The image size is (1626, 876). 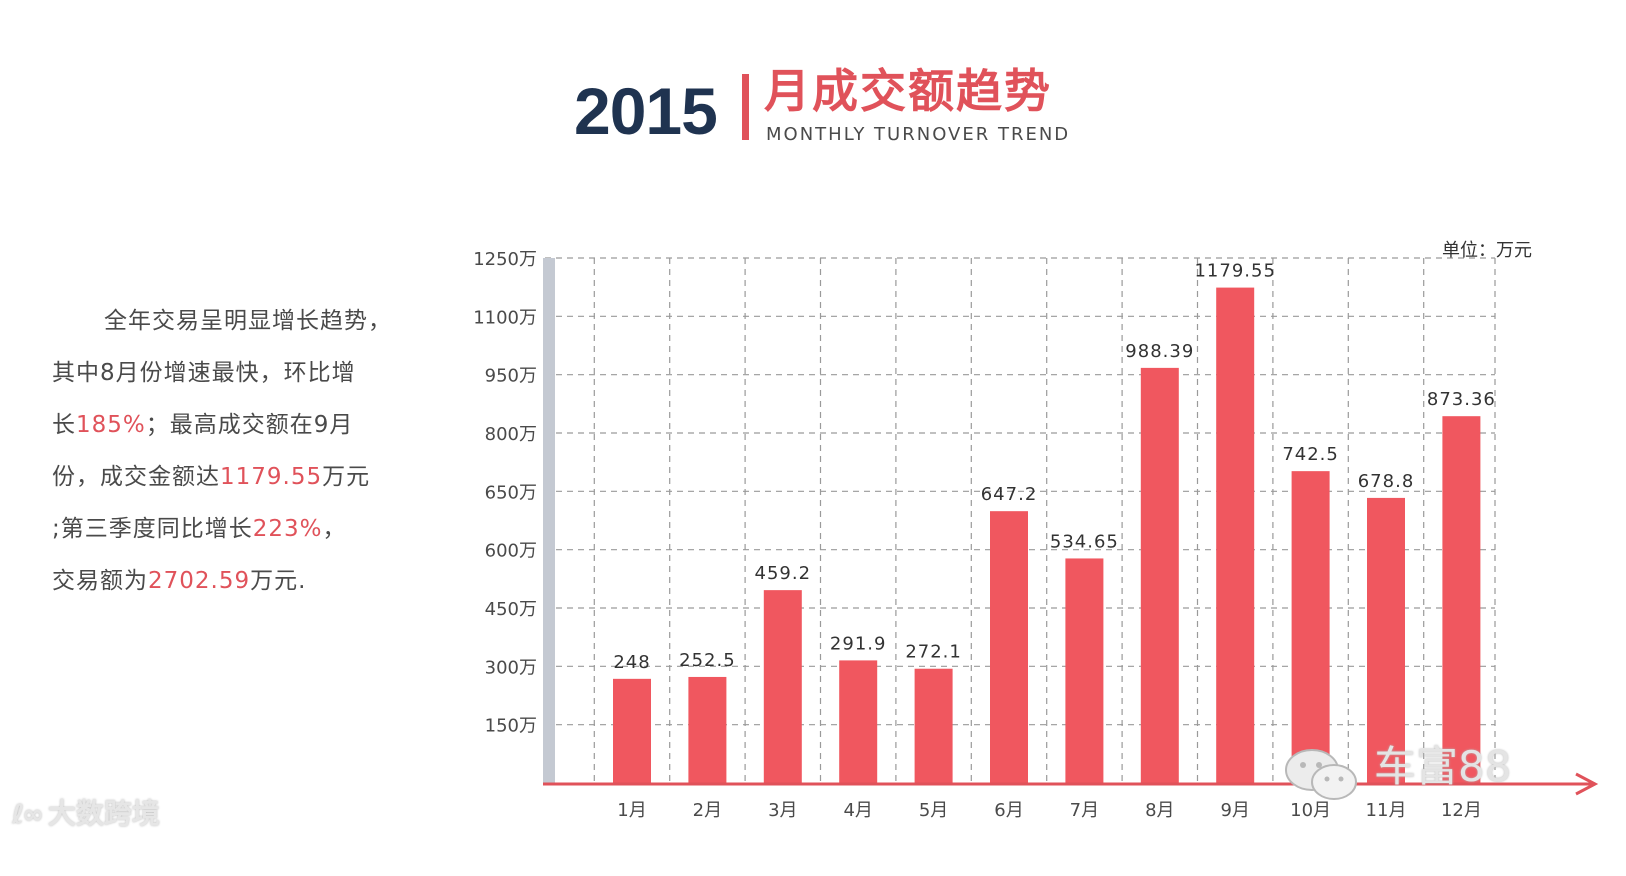 I want to click on x-tick-label: 3月, so click(x=782, y=810).